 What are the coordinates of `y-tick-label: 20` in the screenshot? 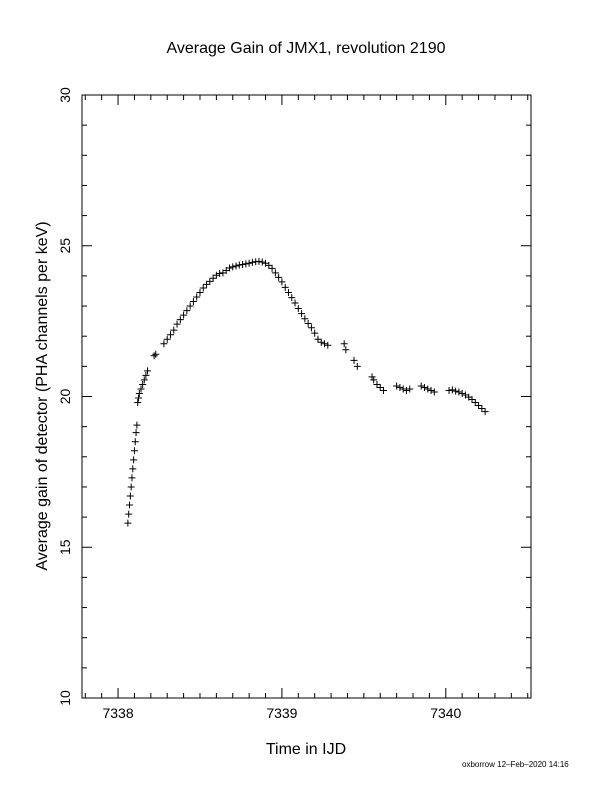 It's located at (65, 397).